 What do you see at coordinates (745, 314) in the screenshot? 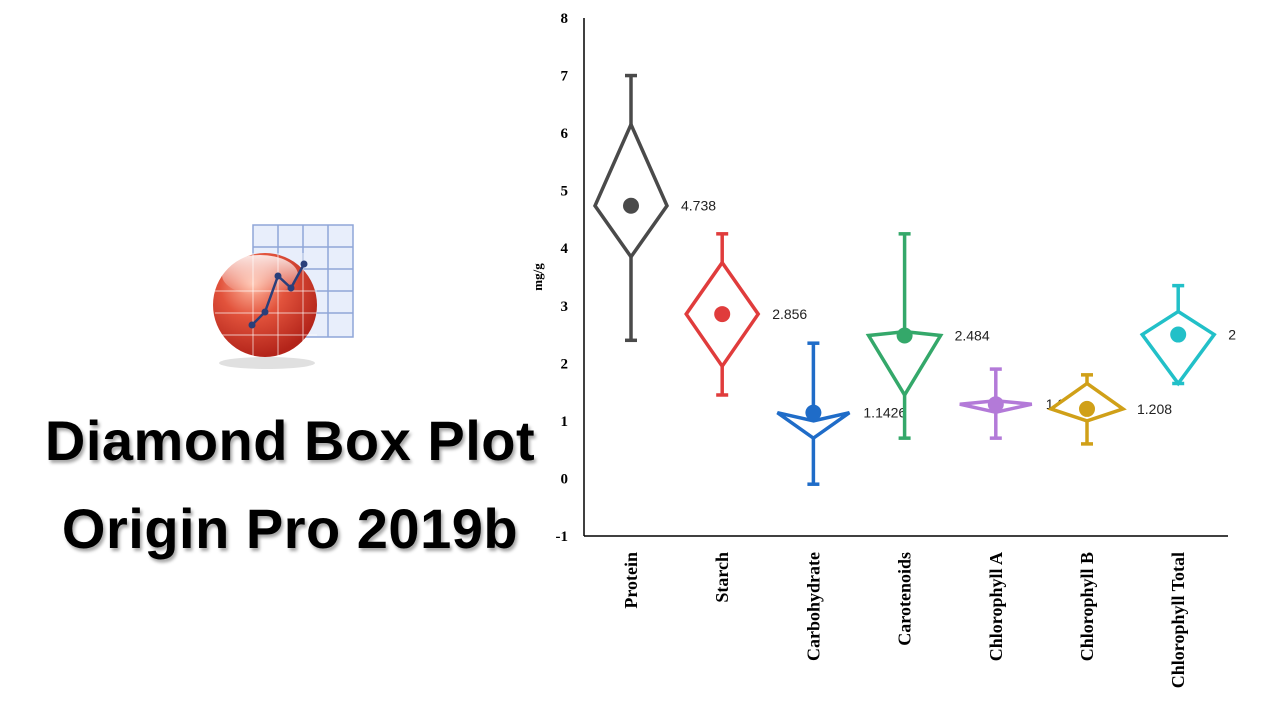
I see `diamond-box: 2.856` at bounding box center [745, 314].